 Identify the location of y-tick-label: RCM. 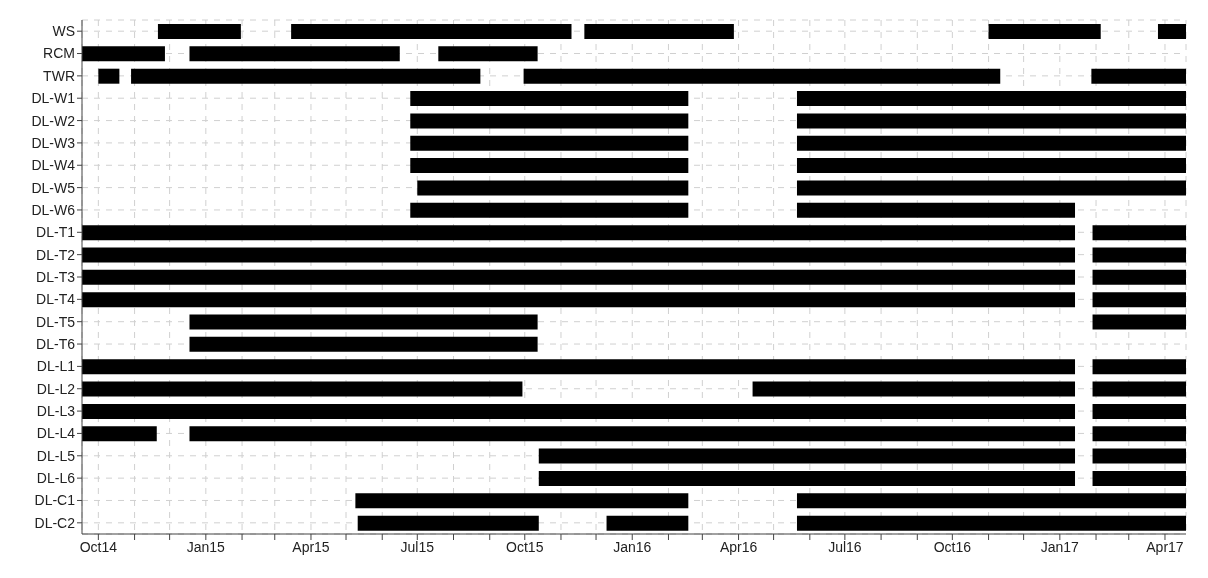
(59, 53).